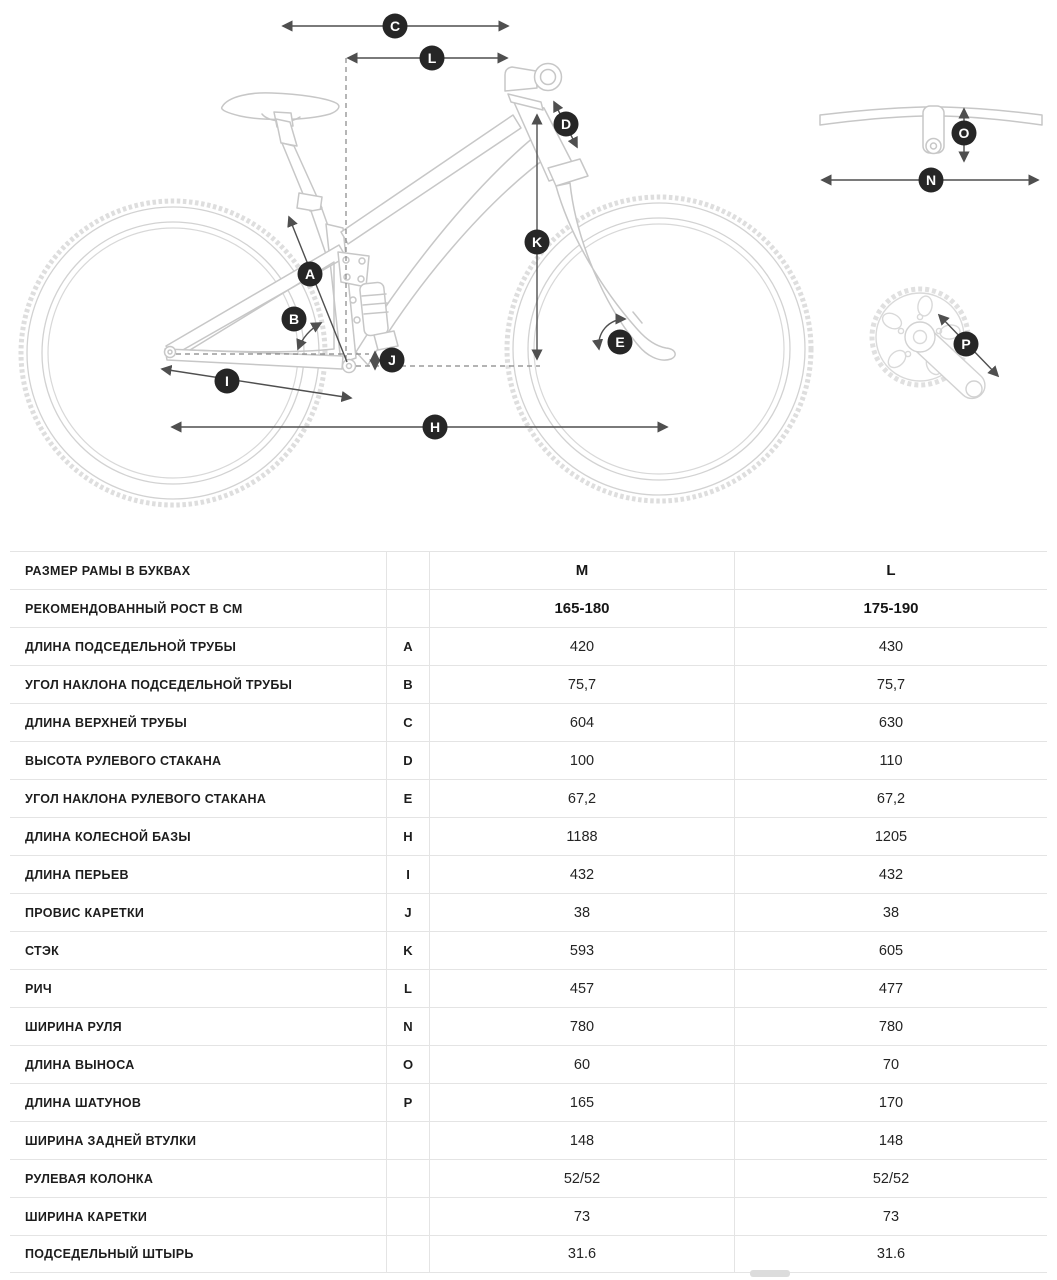 The image size is (1057, 1280). I want to click on marker-o: O, so click(964, 133).